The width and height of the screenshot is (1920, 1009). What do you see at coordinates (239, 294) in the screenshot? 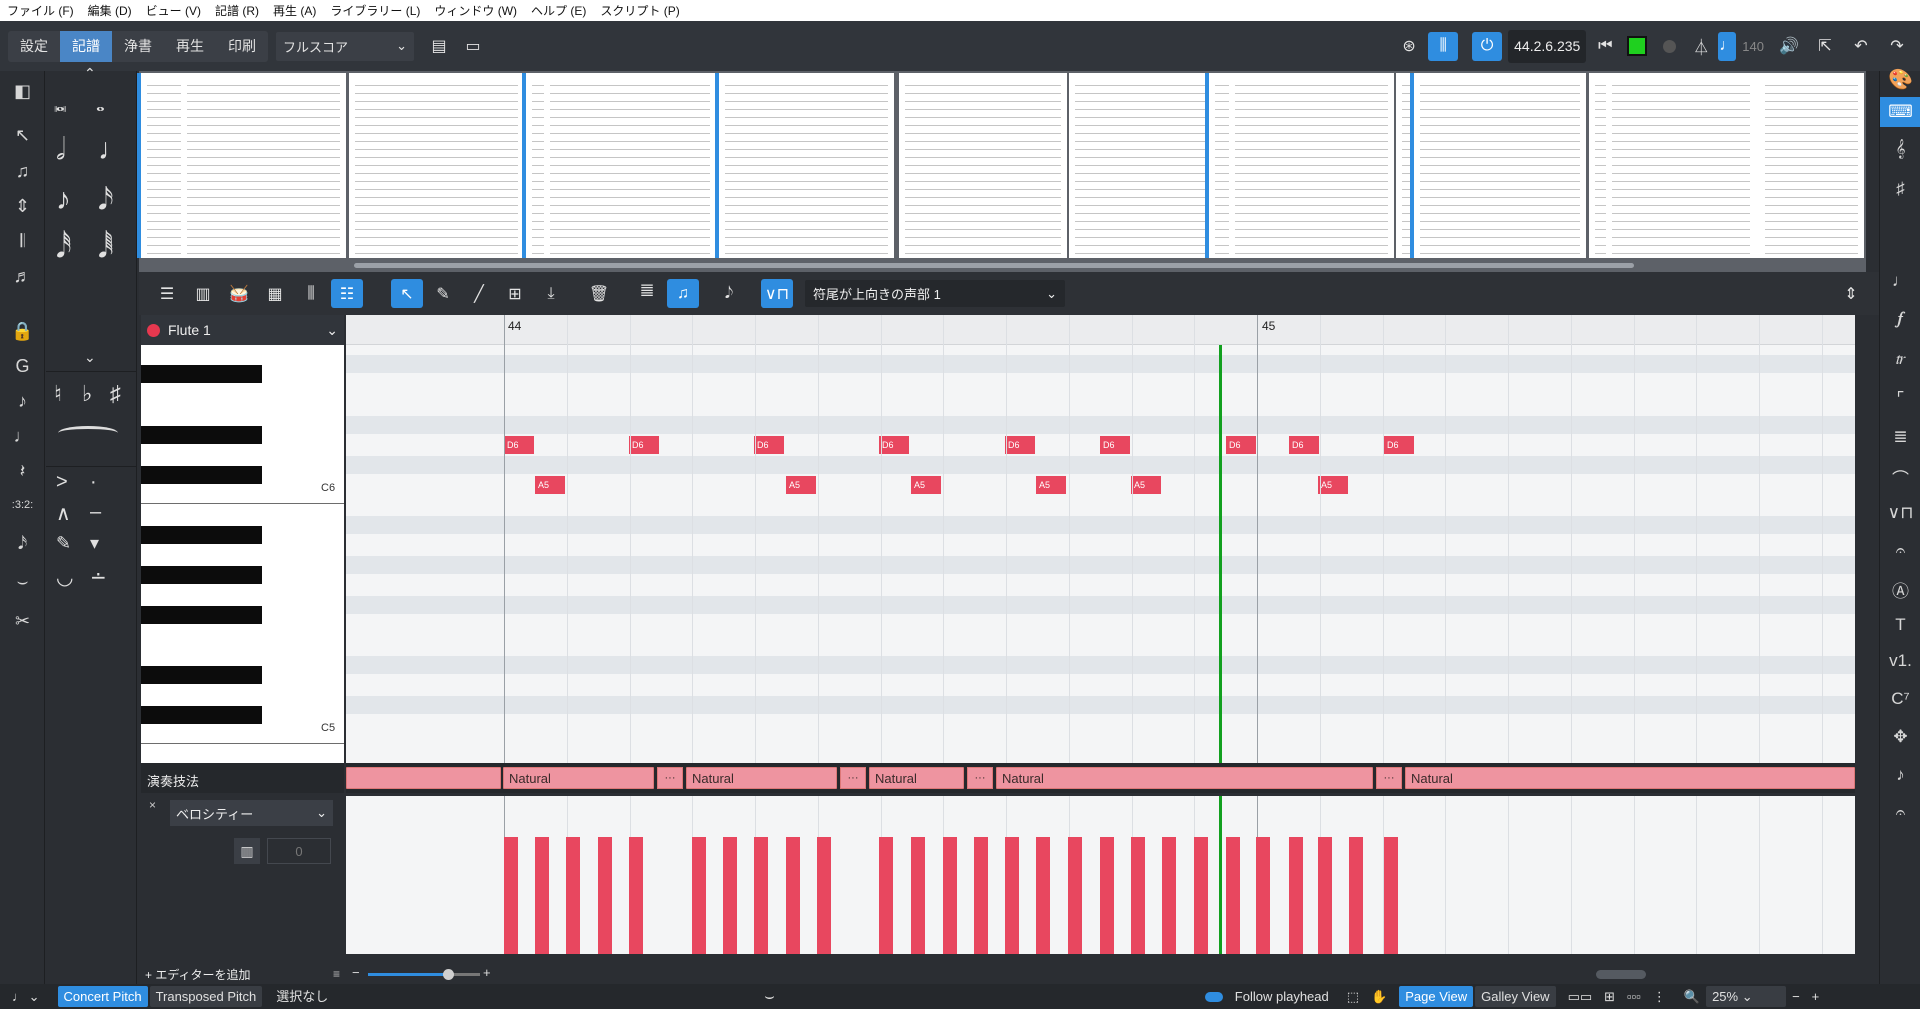
I see `drum-icon: 🥁` at bounding box center [239, 294].